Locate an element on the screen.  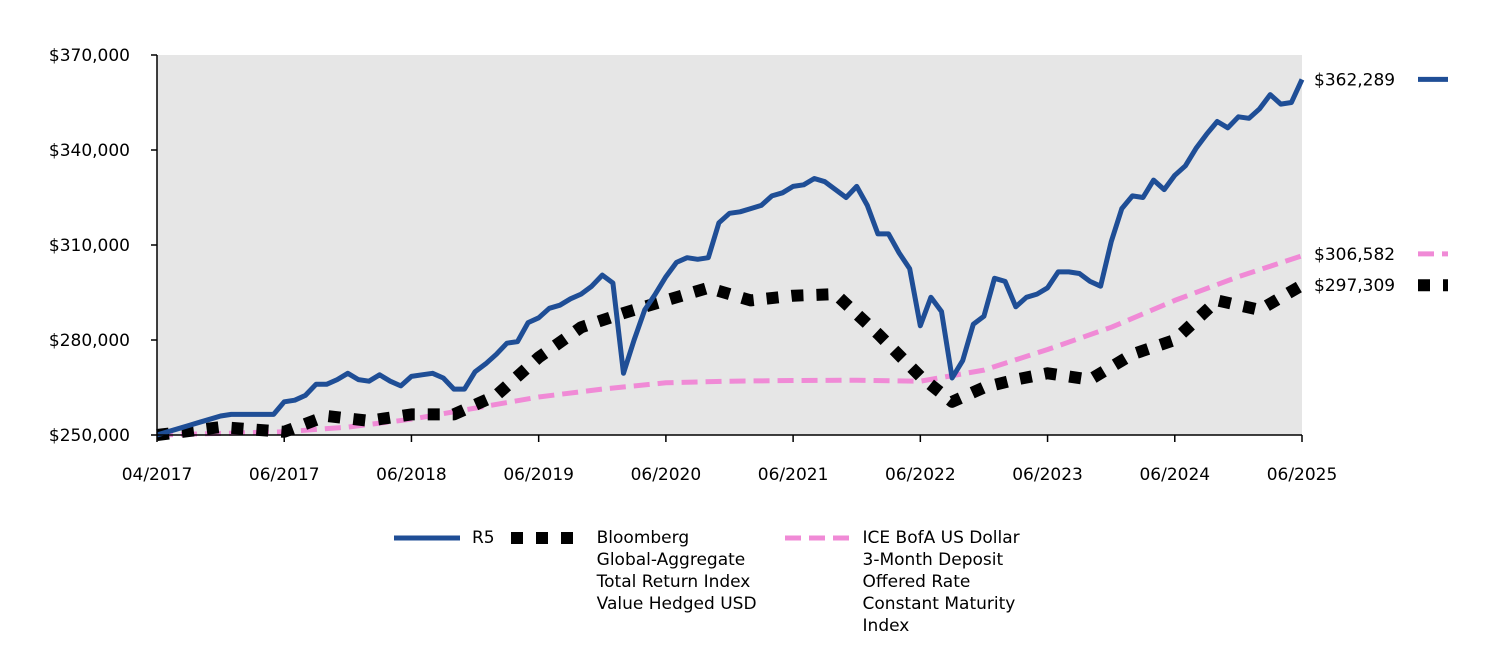
x-tick-label: 04/2017 is located at coordinates (157, 475).